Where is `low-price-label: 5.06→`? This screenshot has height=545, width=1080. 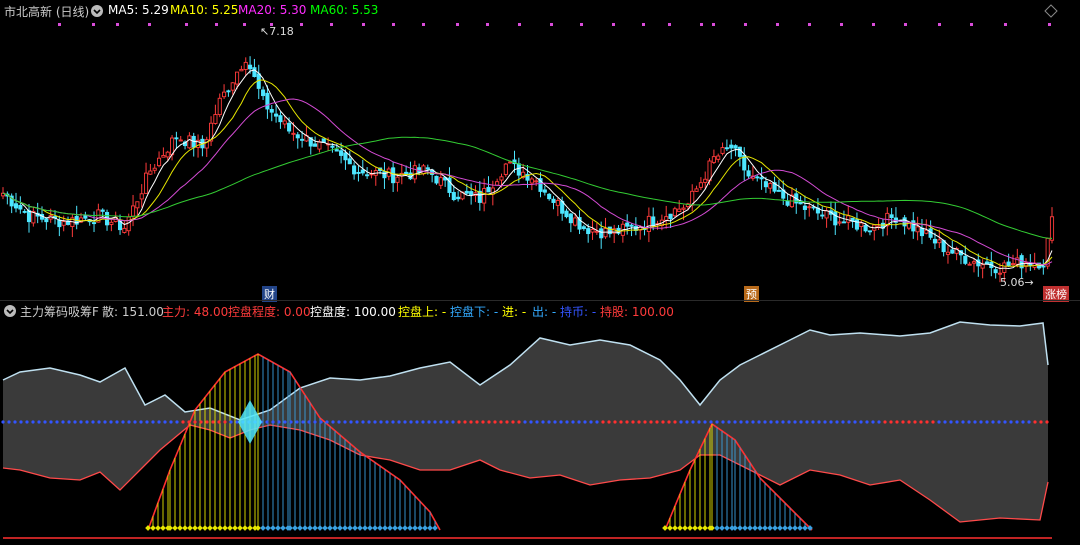 low-price-label: 5.06→ is located at coordinates (1017, 282).